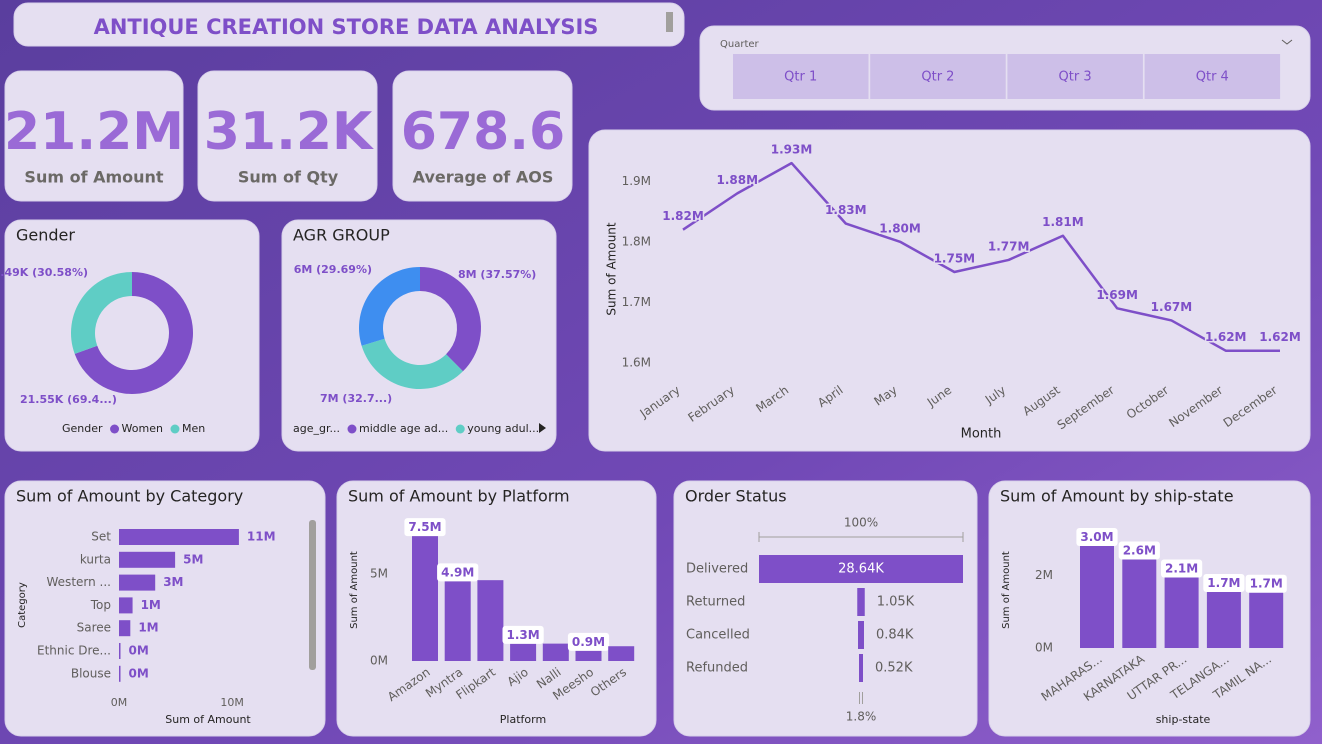 This screenshot has width=1322, height=744. I want to click on data-label: 4.9M, so click(457, 572).